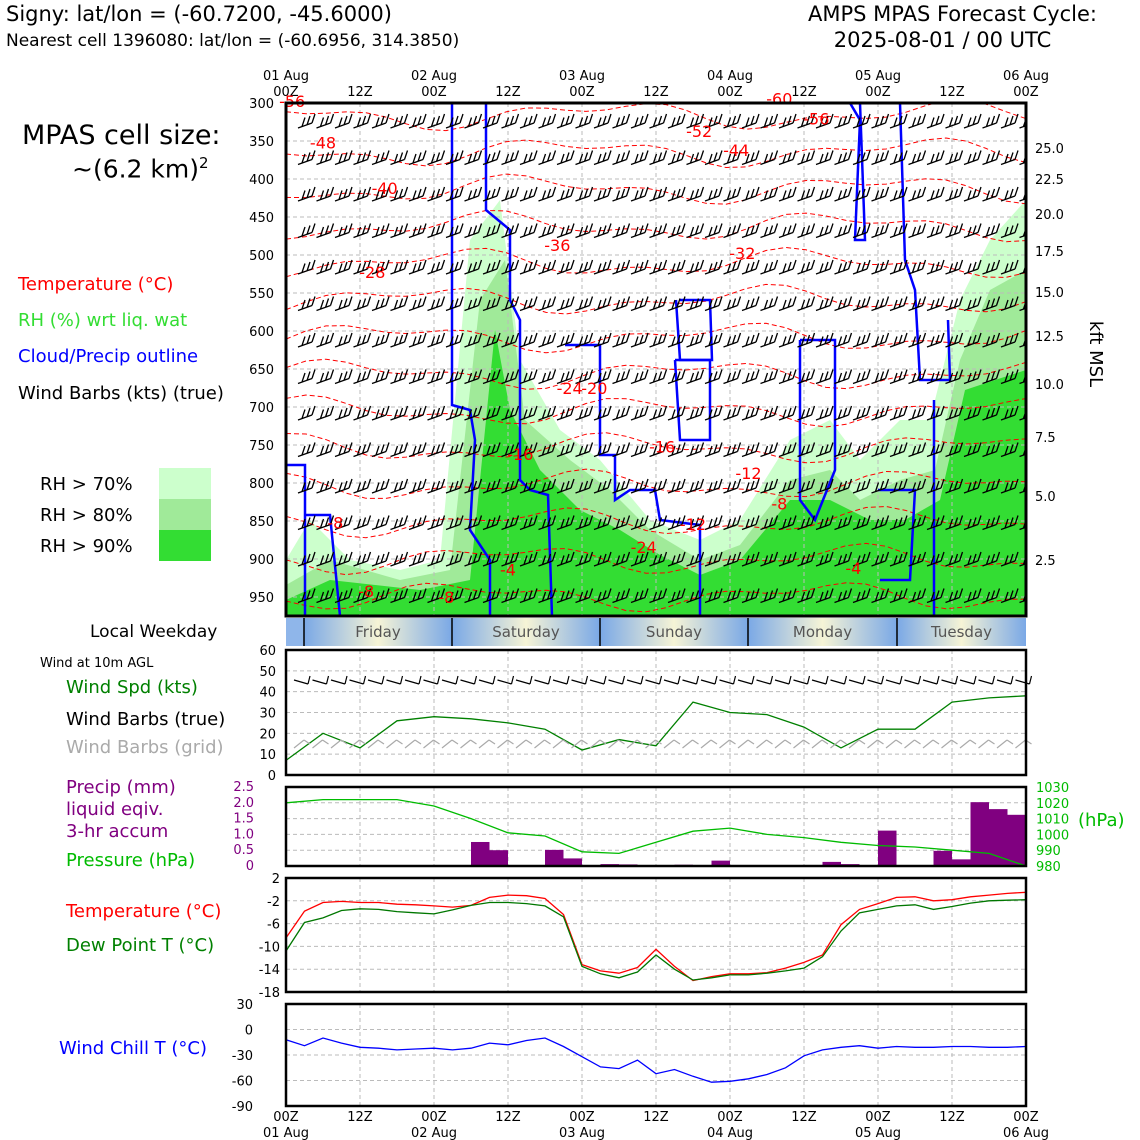  What do you see at coordinates (446, 597) in the screenshot?
I see `isotherm-label: -8` at bounding box center [446, 597].